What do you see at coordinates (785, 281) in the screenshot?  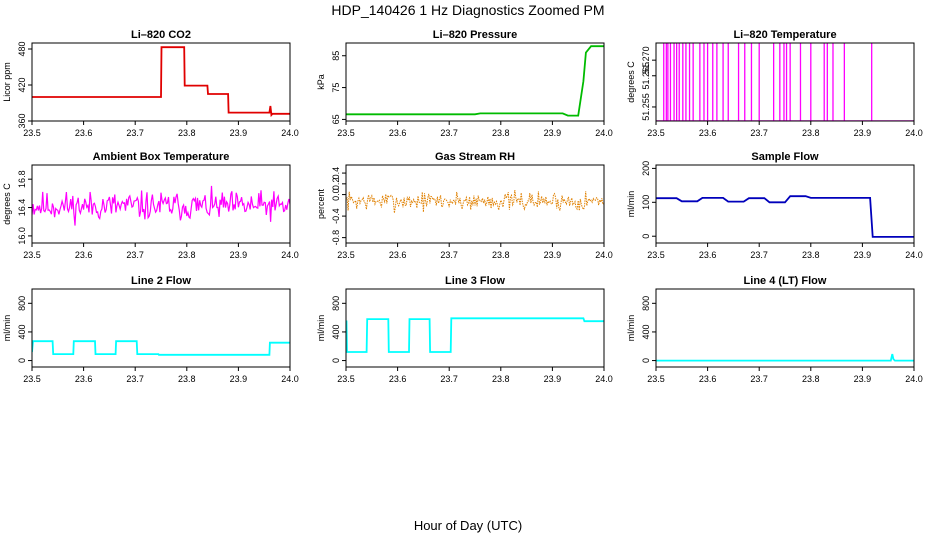 I see `panel-title: Line 4 (LT) Flow` at bounding box center [785, 281].